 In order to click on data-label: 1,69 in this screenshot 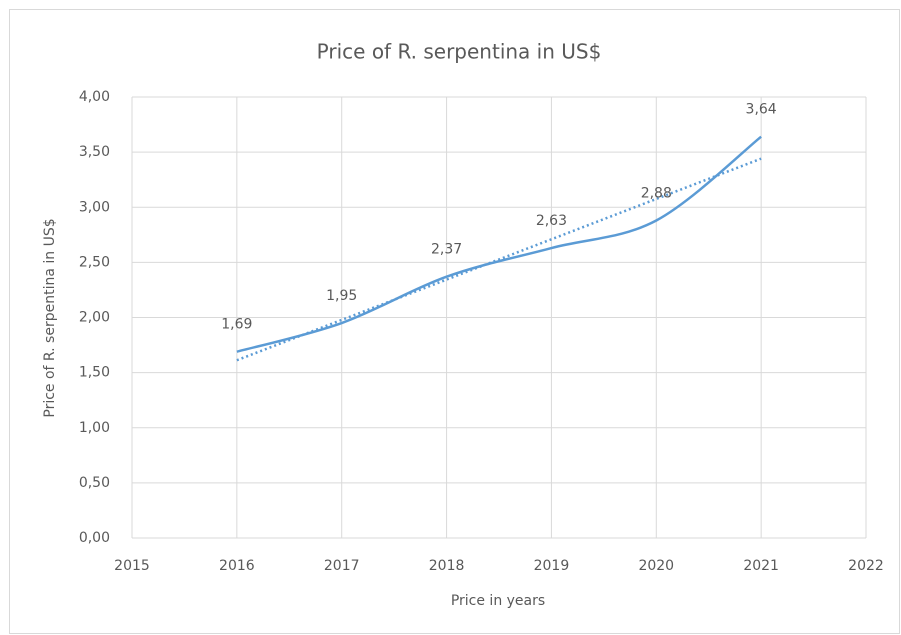, I will do `click(236, 325)`.